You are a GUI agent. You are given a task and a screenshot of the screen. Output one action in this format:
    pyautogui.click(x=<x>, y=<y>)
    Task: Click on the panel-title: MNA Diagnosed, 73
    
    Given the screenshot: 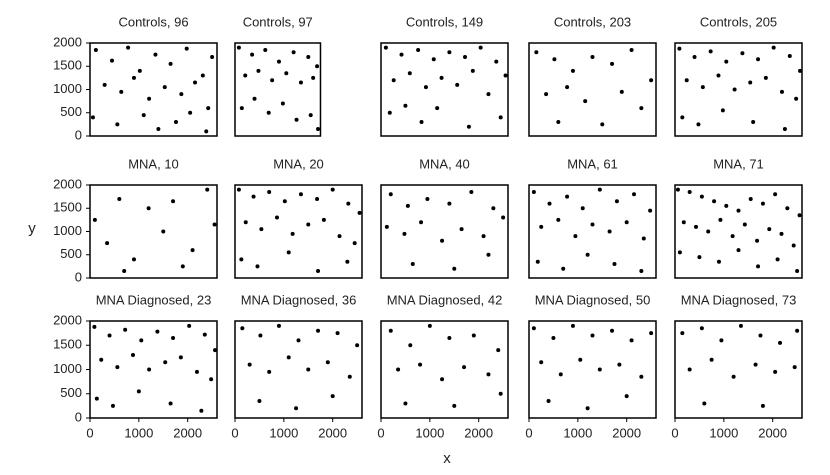 What is the action you would take?
    pyautogui.click(x=739, y=299)
    